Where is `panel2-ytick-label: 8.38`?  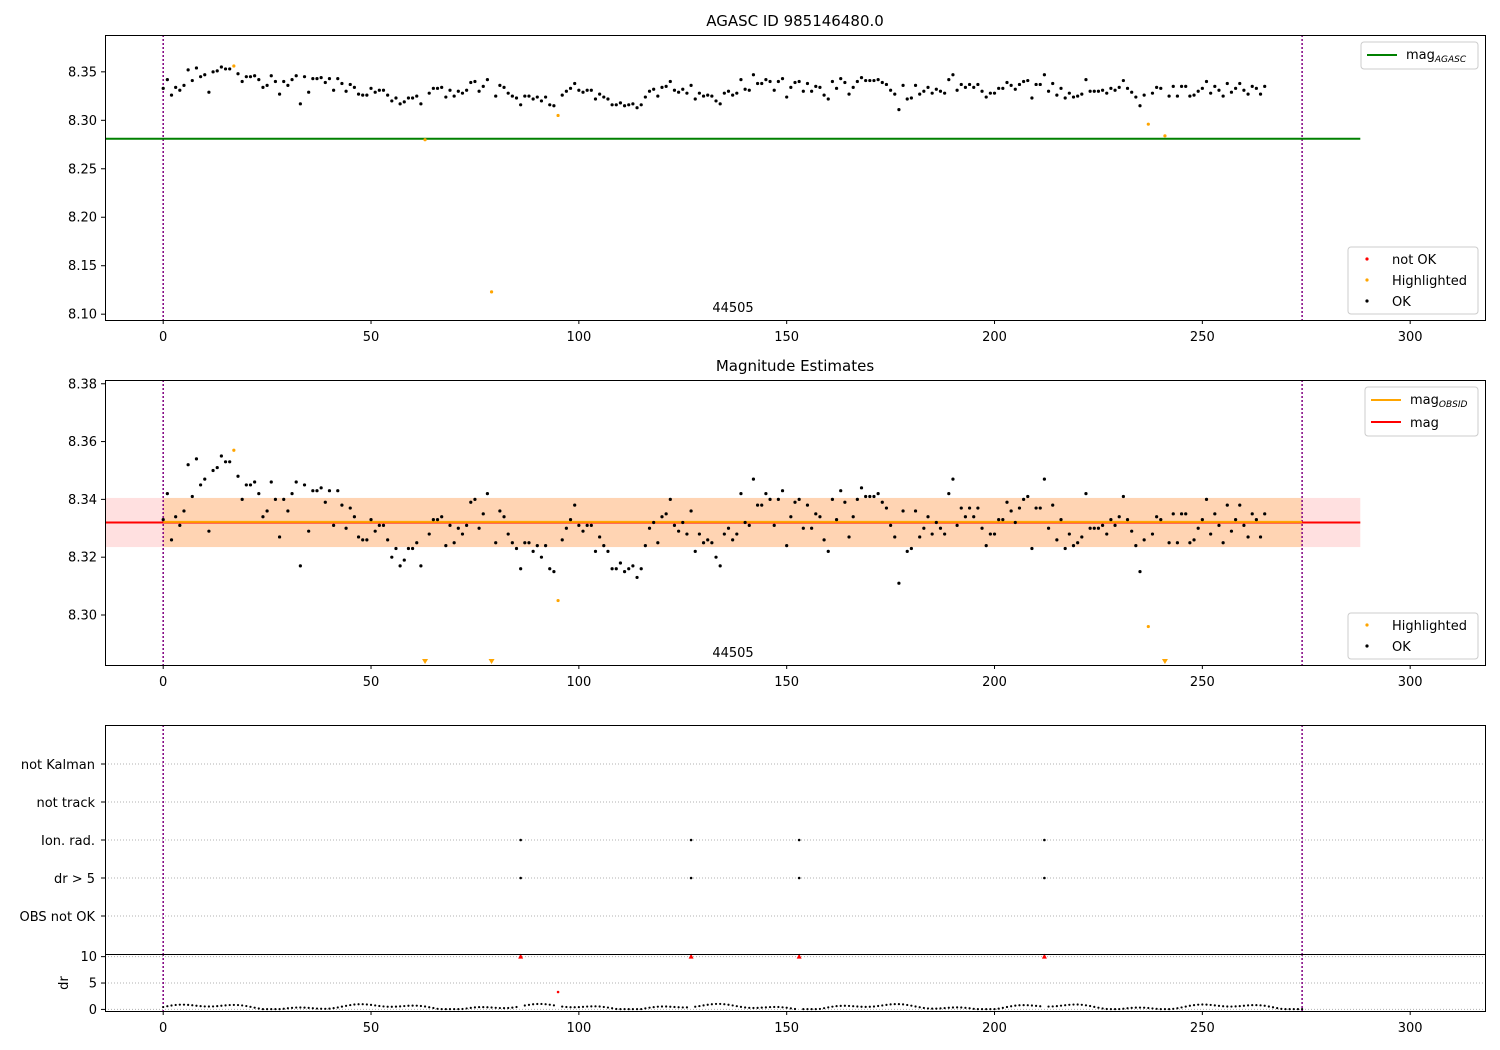
panel2-ytick-label: 8.38 is located at coordinates (82, 384).